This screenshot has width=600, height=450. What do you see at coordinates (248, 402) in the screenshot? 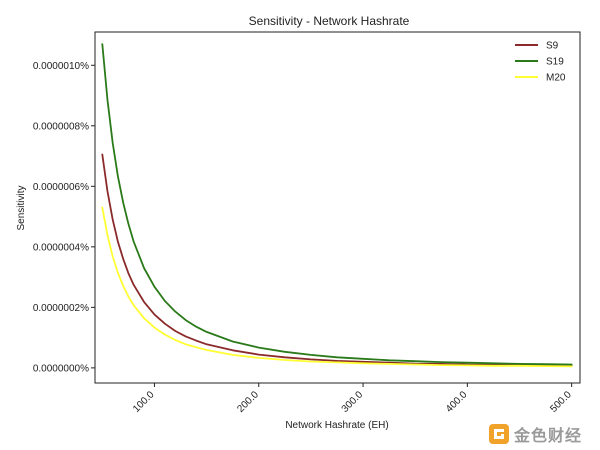
I see `x-tick-label: 200.0` at bounding box center [248, 402].